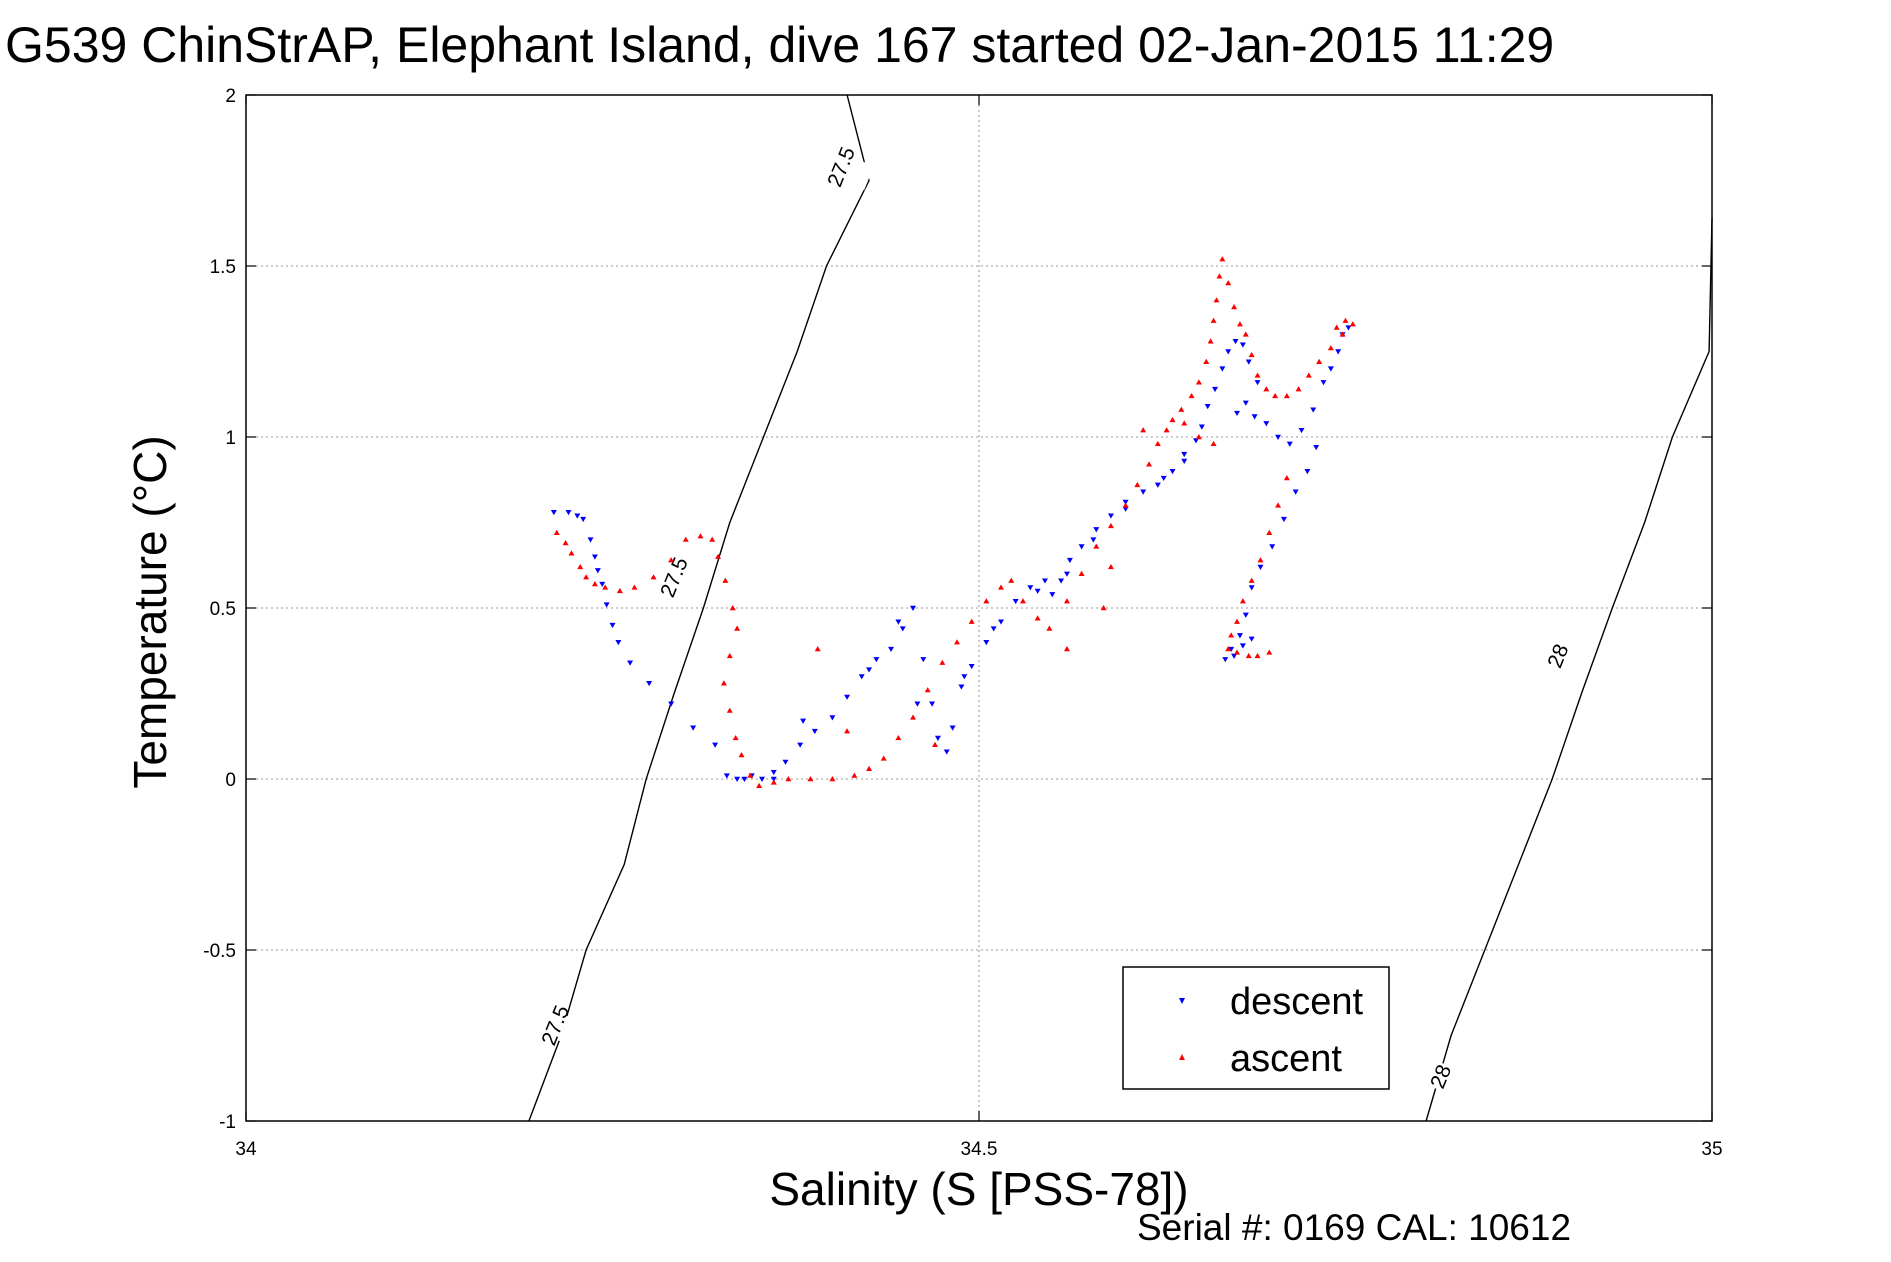 Image resolution: width=1891 pixels, height=1262 pixels. What do you see at coordinates (223, 609) in the screenshot?
I see `y-tick-label: 0.5` at bounding box center [223, 609].